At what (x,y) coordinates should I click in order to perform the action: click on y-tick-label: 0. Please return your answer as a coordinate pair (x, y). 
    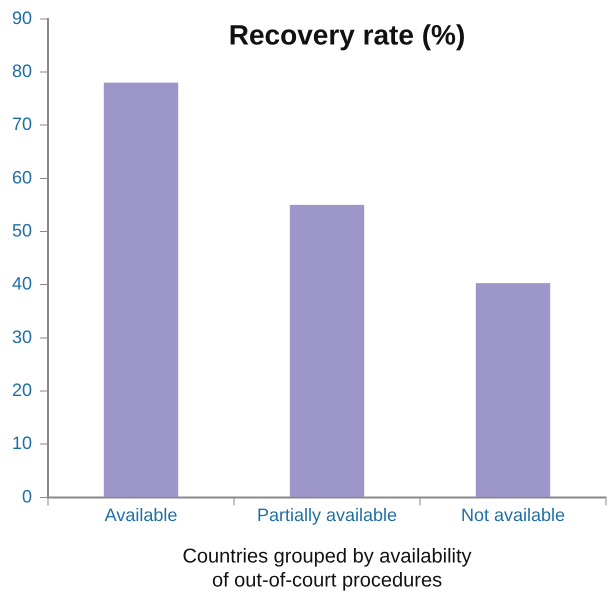
    Looking at the image, I should click on (27, 496).